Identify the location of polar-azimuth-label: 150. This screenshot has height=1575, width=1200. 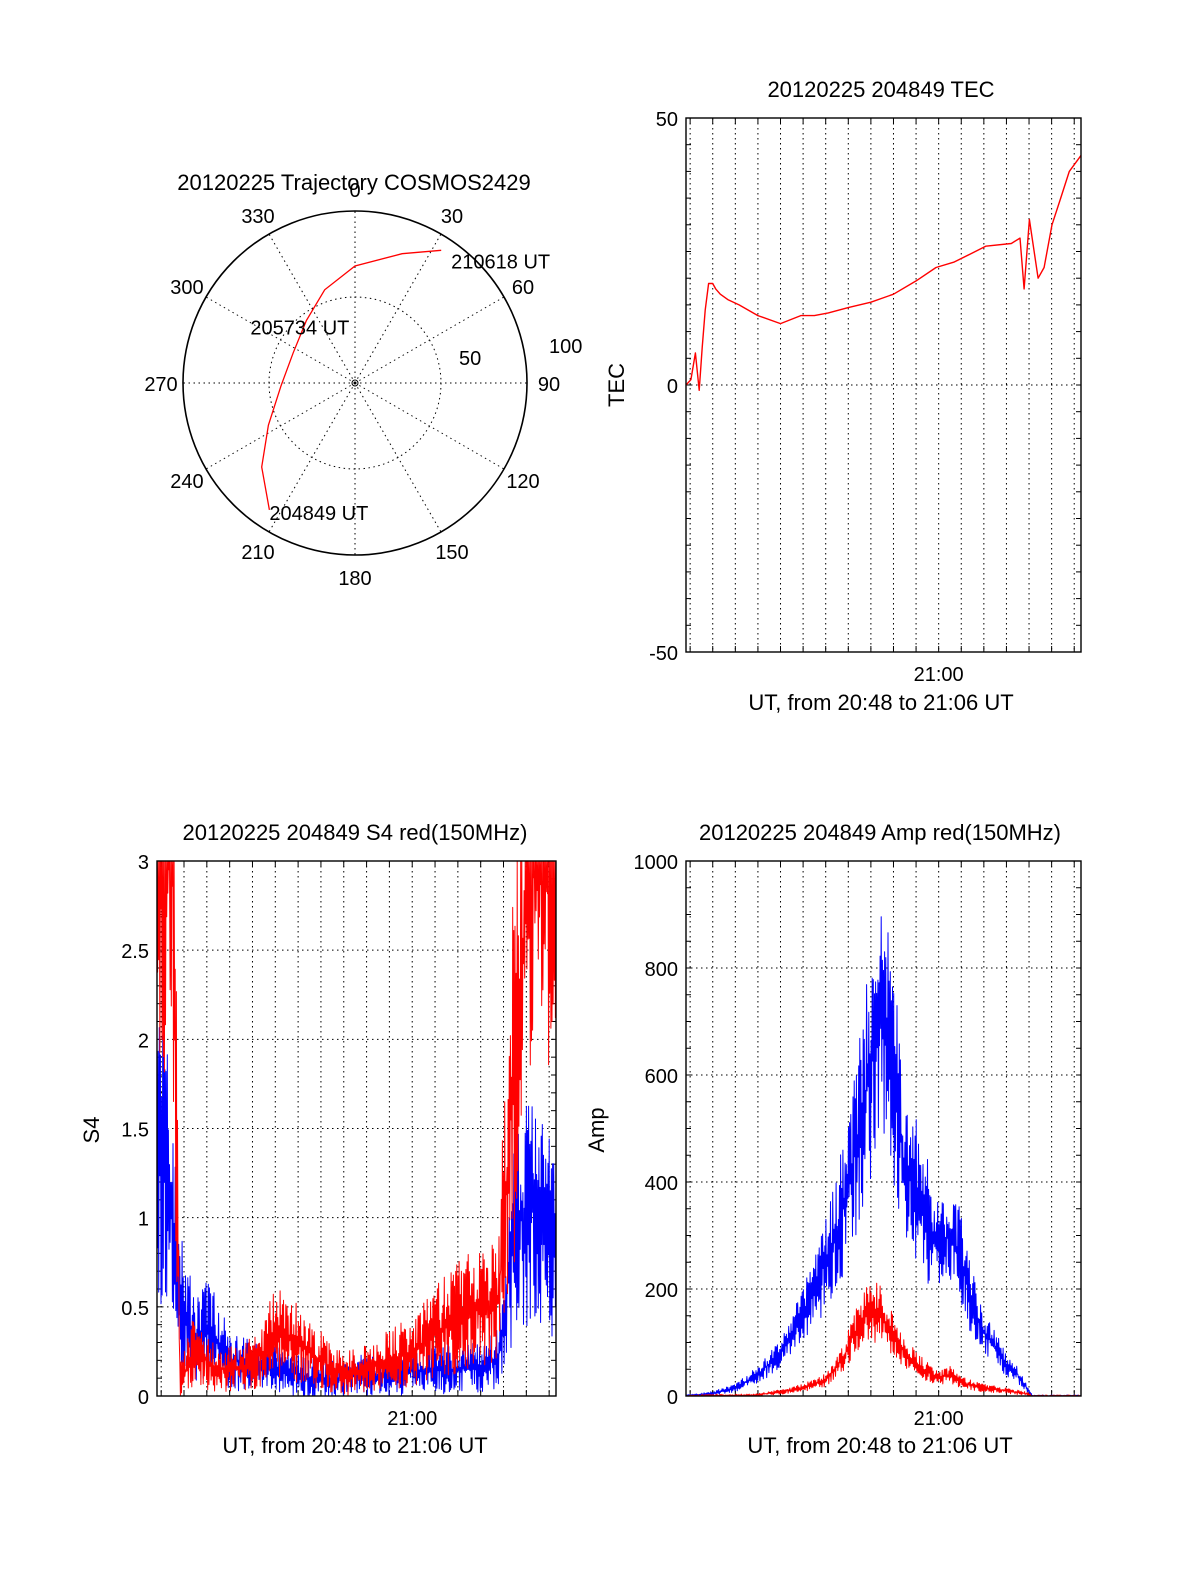
(451, 553).